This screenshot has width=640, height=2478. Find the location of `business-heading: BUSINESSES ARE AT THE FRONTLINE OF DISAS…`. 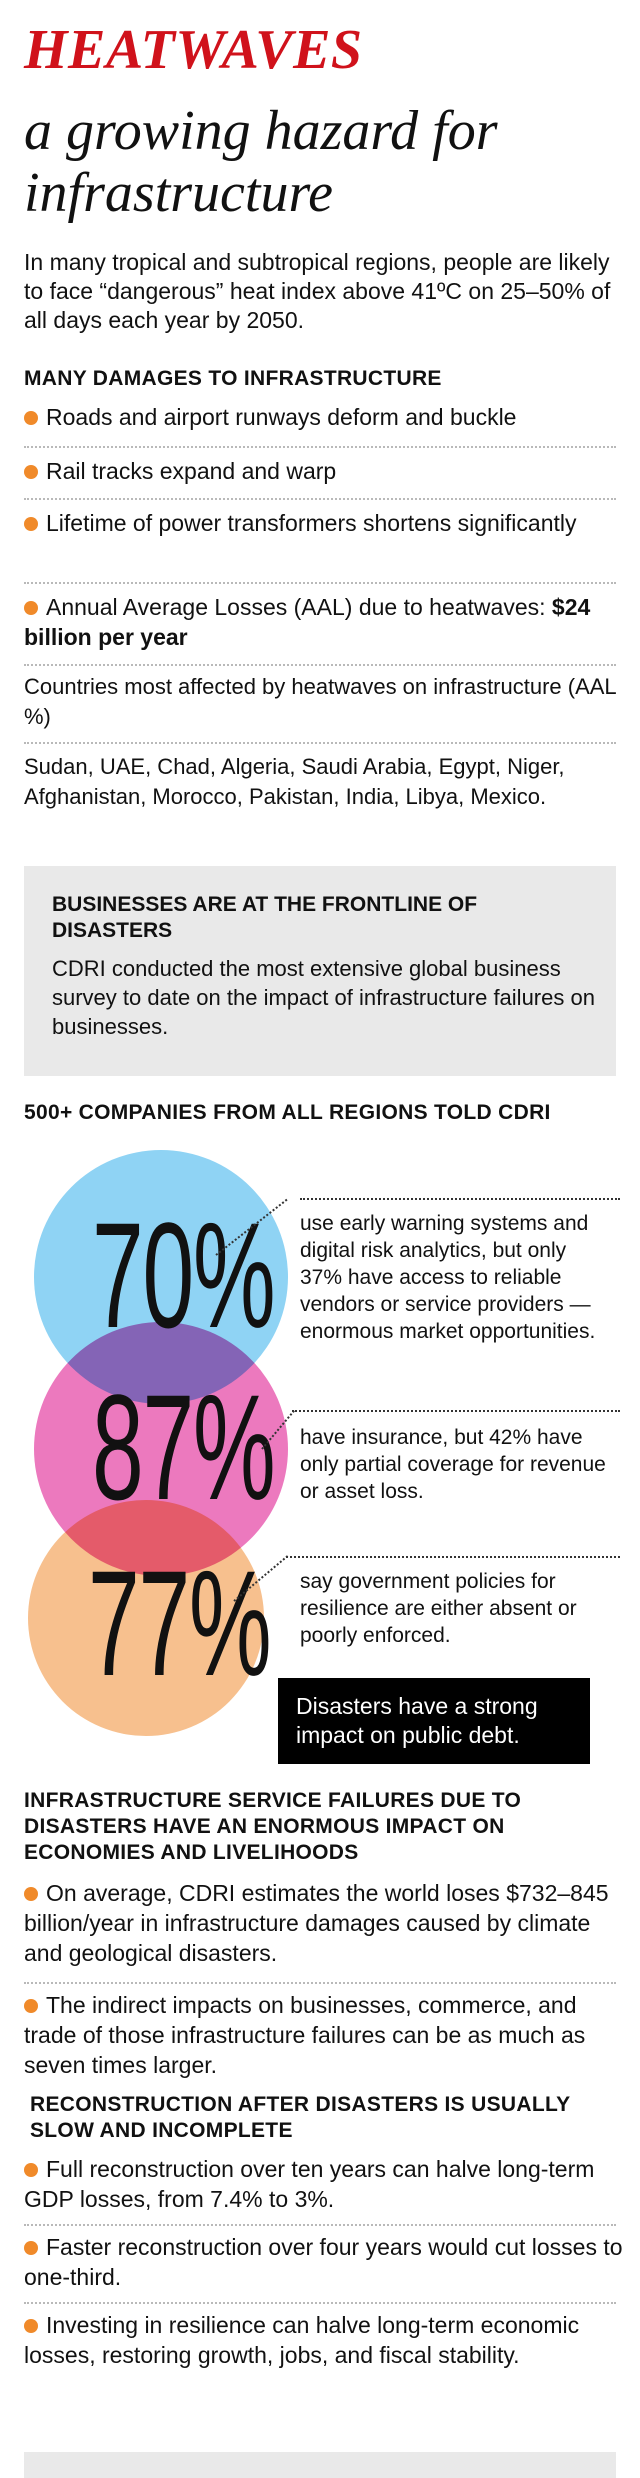

business-heading: BUSINESSES ARE AT THE FRONTLINE OF DISAS… is located at coordinates (265, 917).